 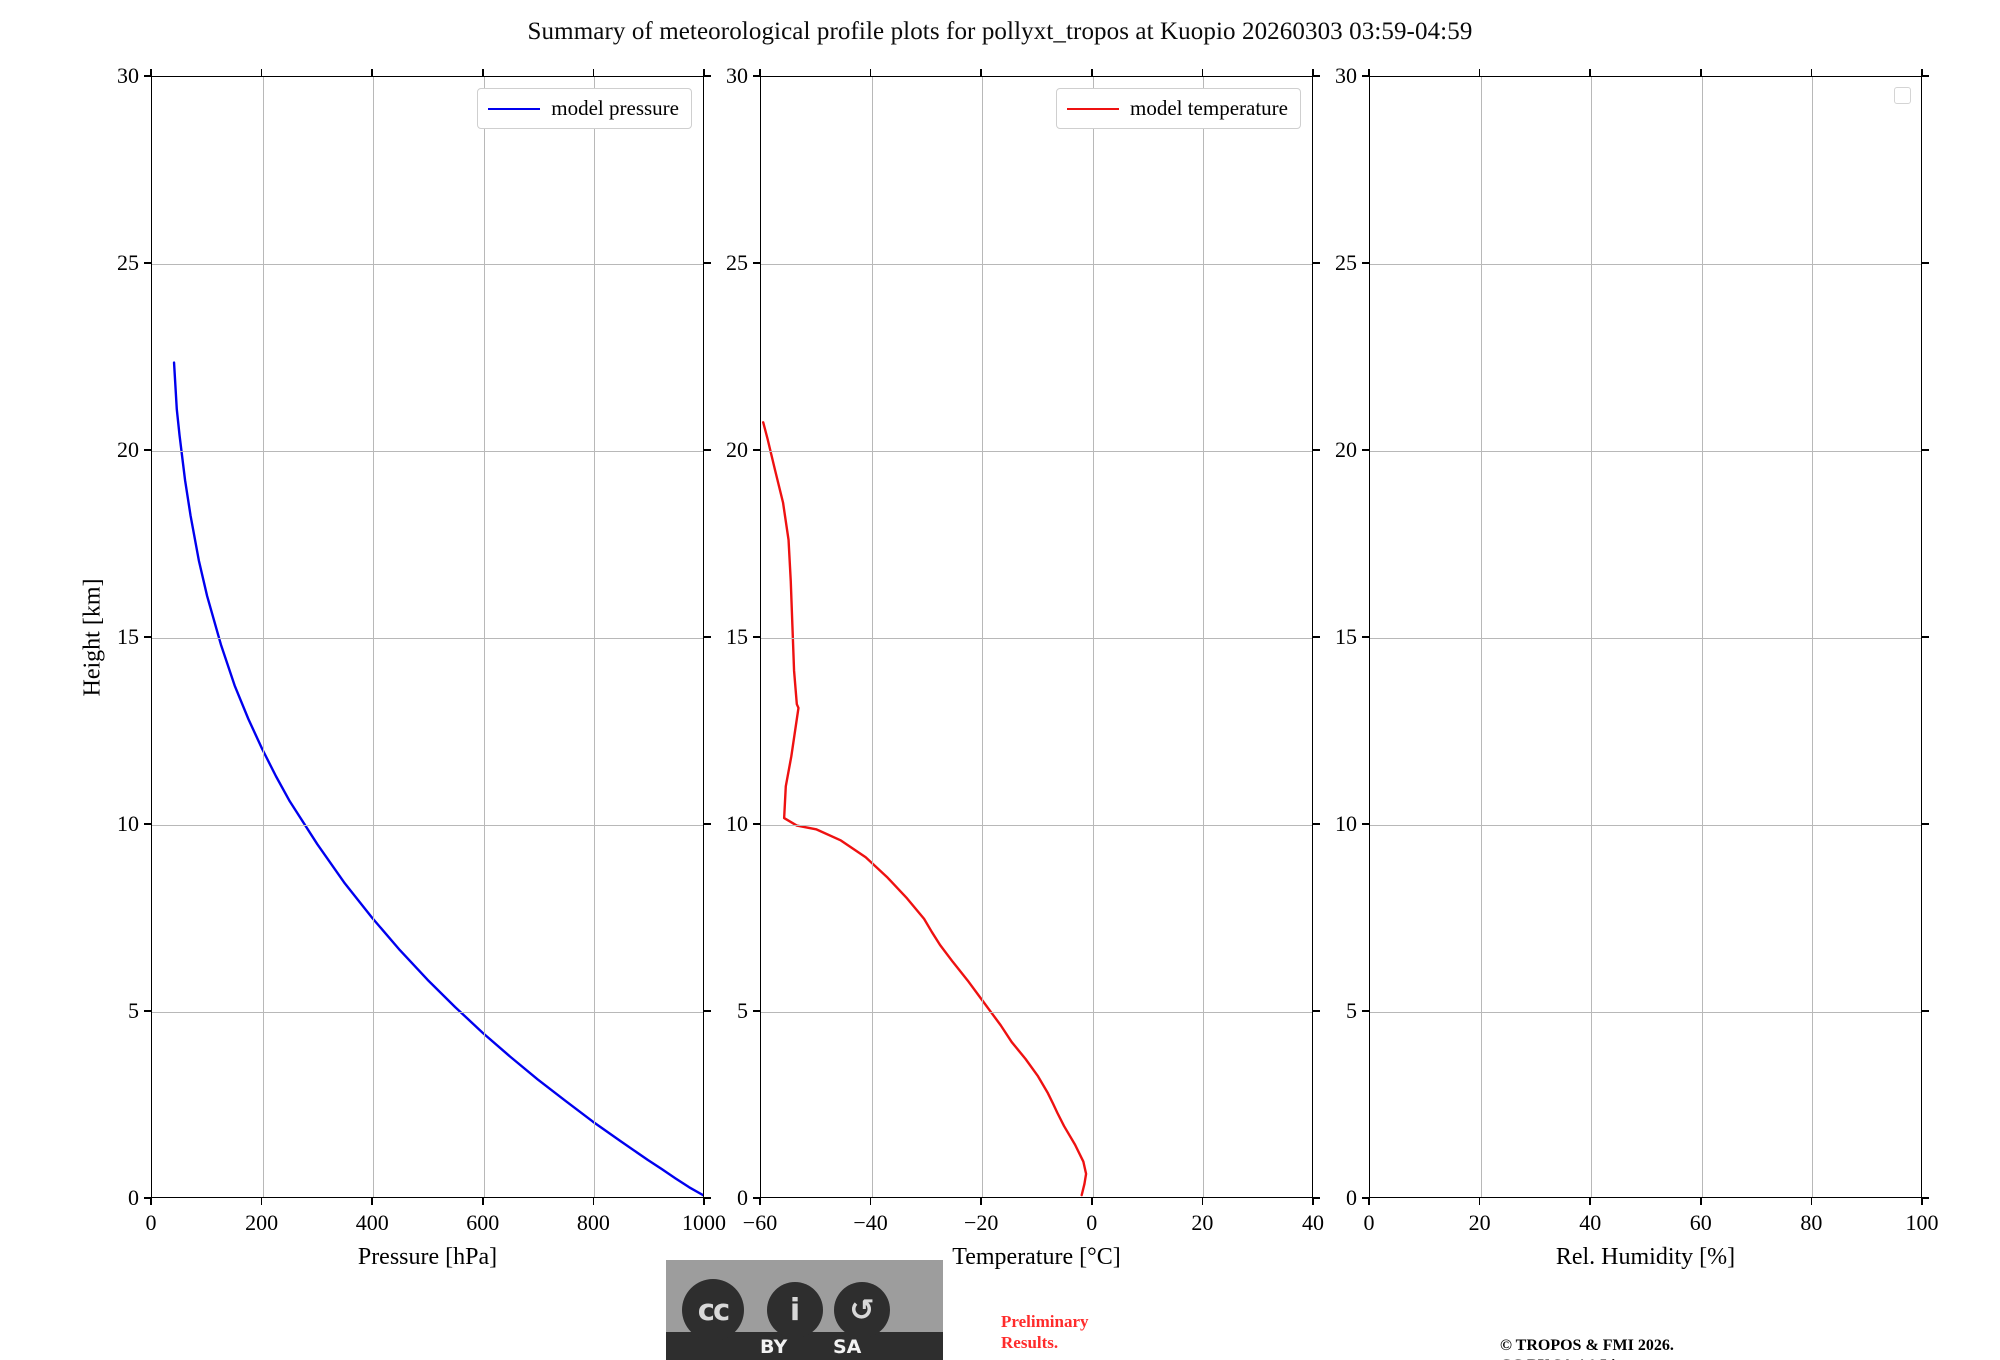 I want to click on copyright-line-1: © TROPOS & FMI 2026., so click(x=1587, y=1345).